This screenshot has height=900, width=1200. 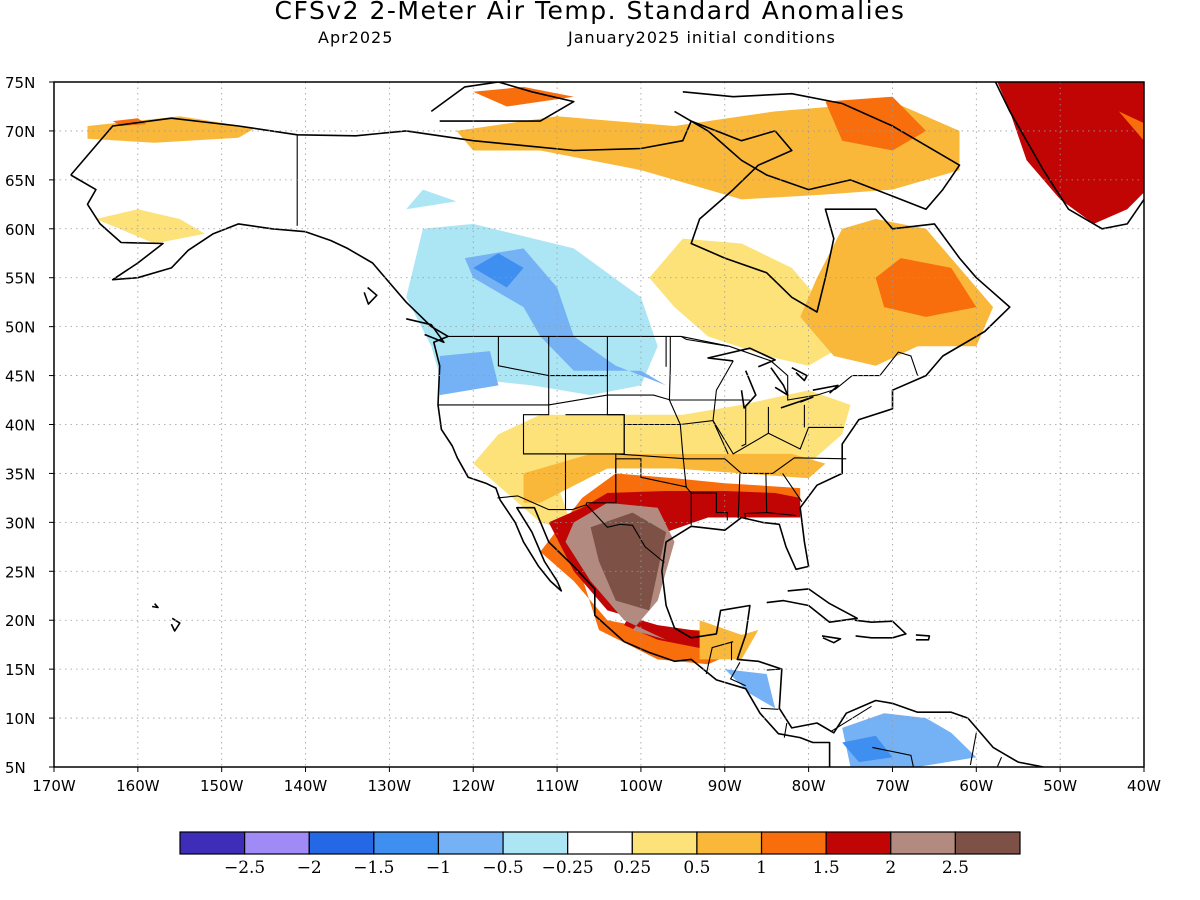 What do you see at coordinates (568, 868) in the screenshot?
I see `colorbar-label: −0.25` at bounding box center [568, 868].